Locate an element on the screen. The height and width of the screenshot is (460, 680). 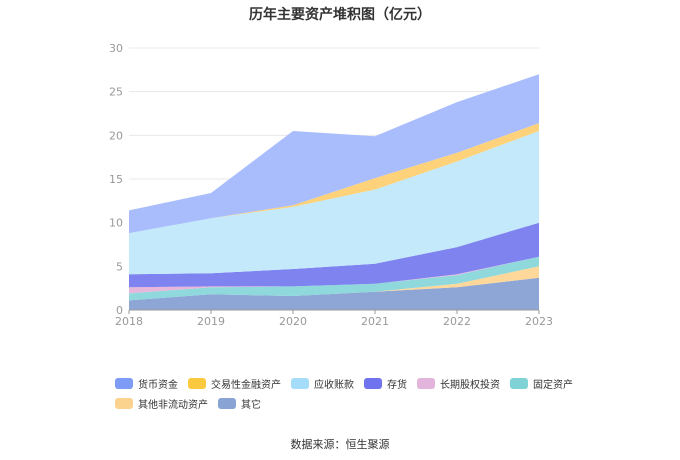
area-固定资产 is located at coordinates (334, 278).